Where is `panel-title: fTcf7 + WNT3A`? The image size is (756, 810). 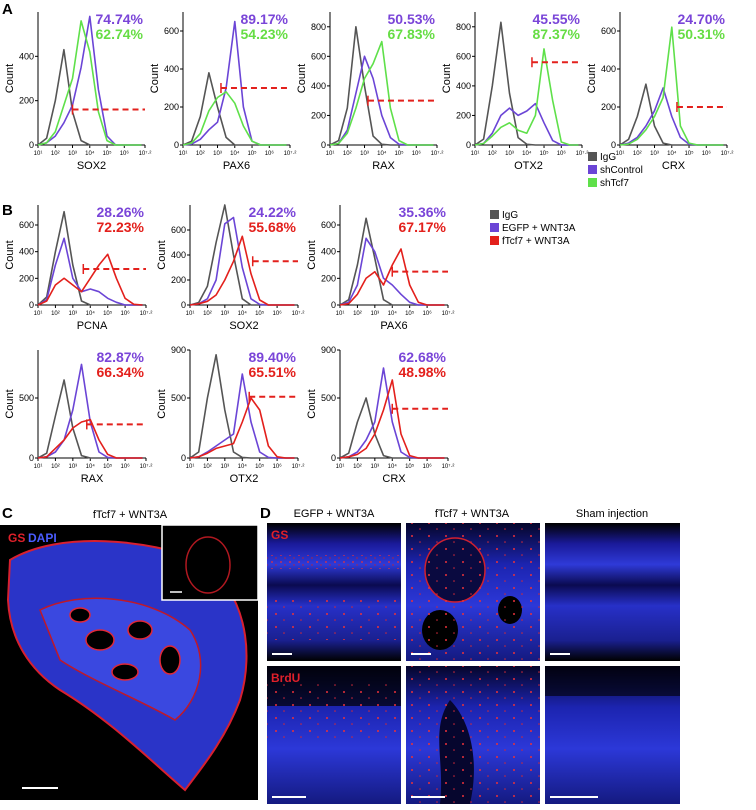
panel-title: fTcf7 + WNT3A is located at coordinates (130, 515).